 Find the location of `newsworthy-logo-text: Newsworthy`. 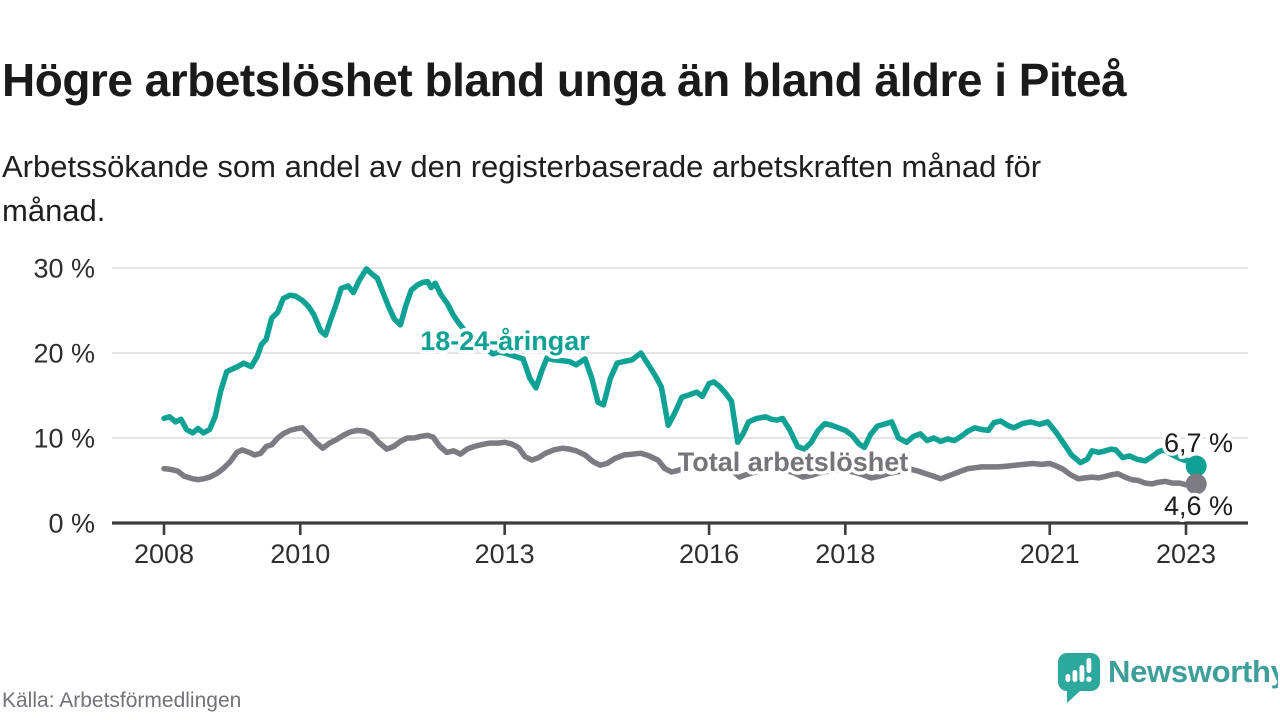

newsworthy-logo-text: Newsworthy is located at coordinates (1193, 671).